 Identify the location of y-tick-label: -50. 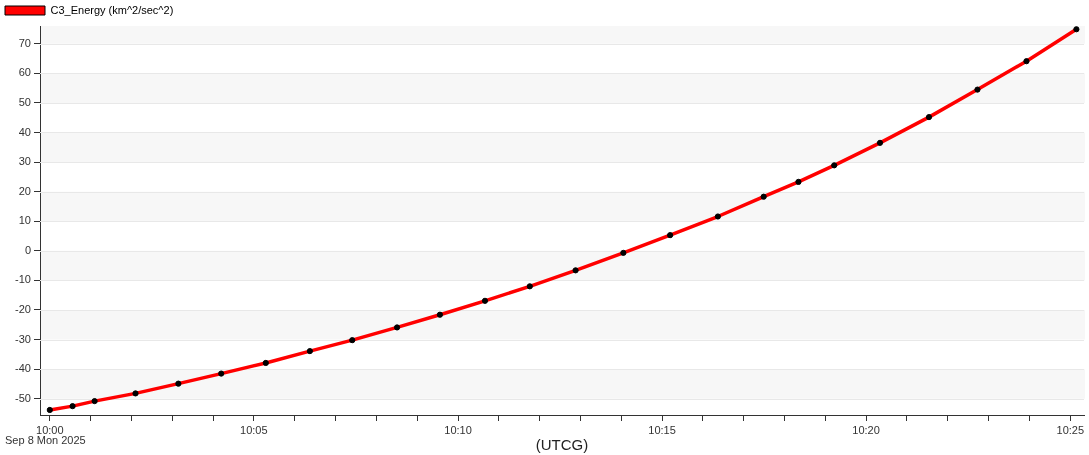
(23, 397).